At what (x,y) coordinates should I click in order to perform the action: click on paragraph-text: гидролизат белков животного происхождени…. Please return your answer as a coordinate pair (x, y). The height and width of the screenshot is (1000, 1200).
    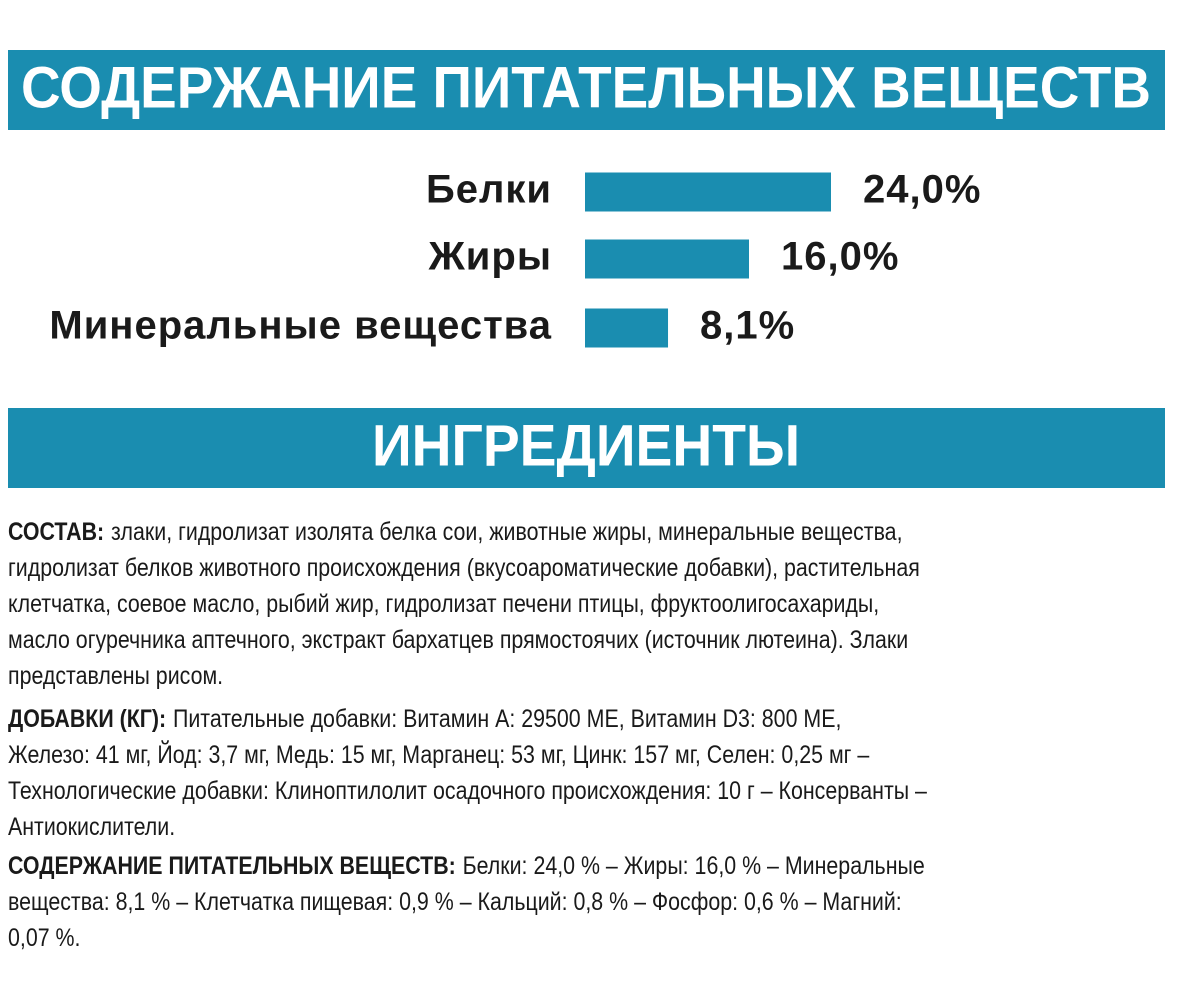
    Looking at the image, I should click on (464, 568).